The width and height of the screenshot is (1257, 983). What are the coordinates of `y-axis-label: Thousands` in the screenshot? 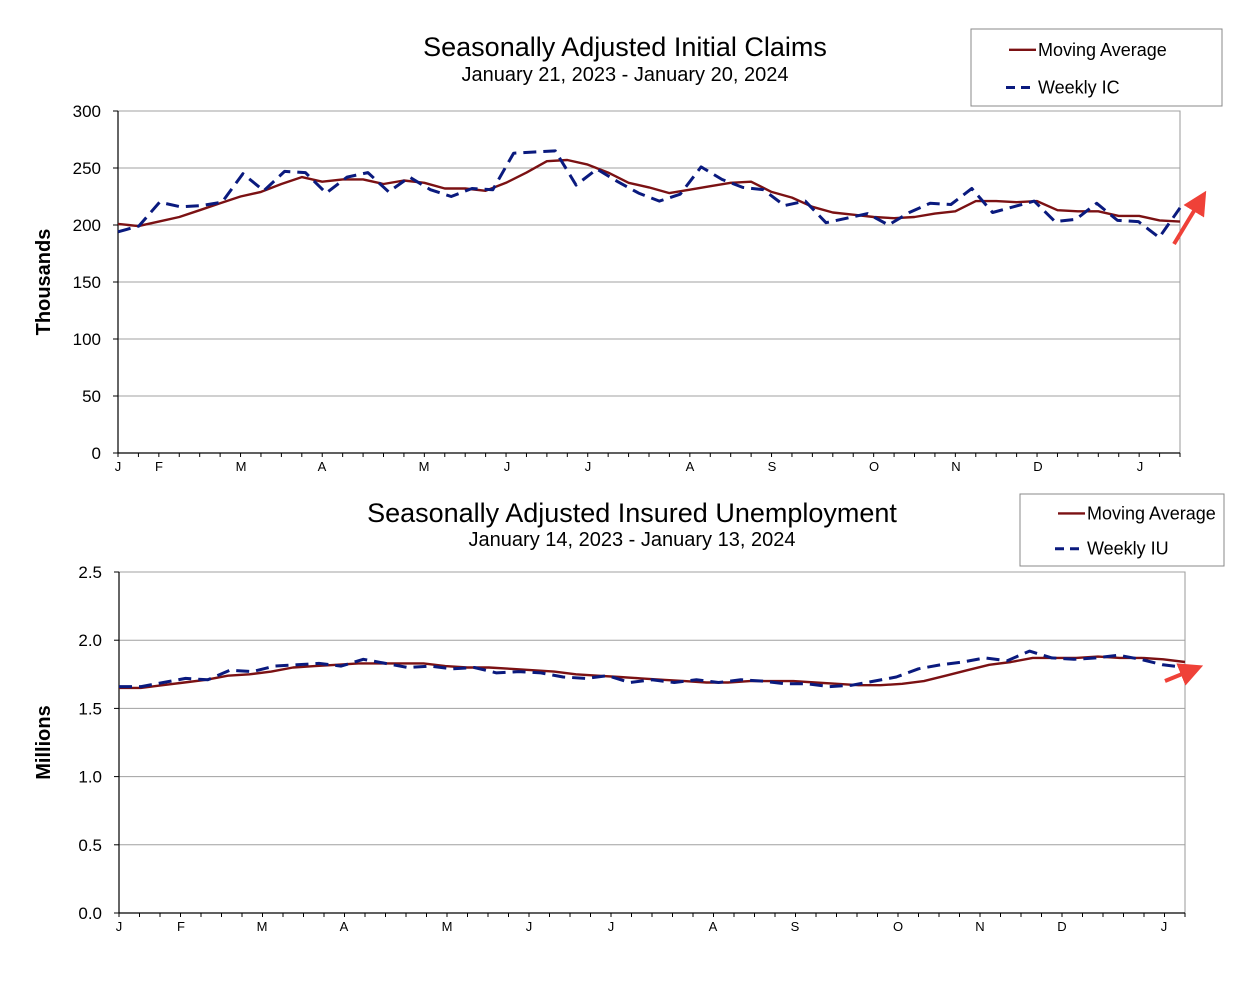 It's located at (44, 282).